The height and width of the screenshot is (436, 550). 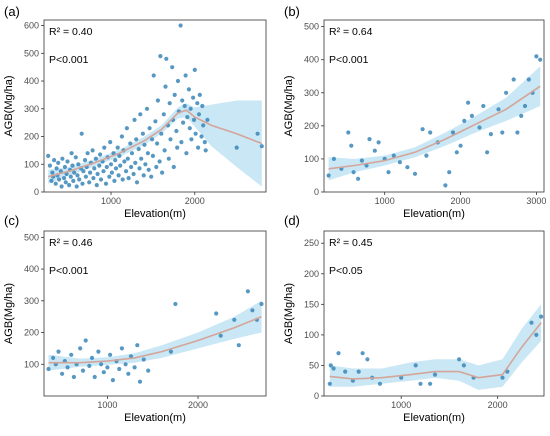 I want to click on stat-text: P<0.001, so click(x=69, y=60).